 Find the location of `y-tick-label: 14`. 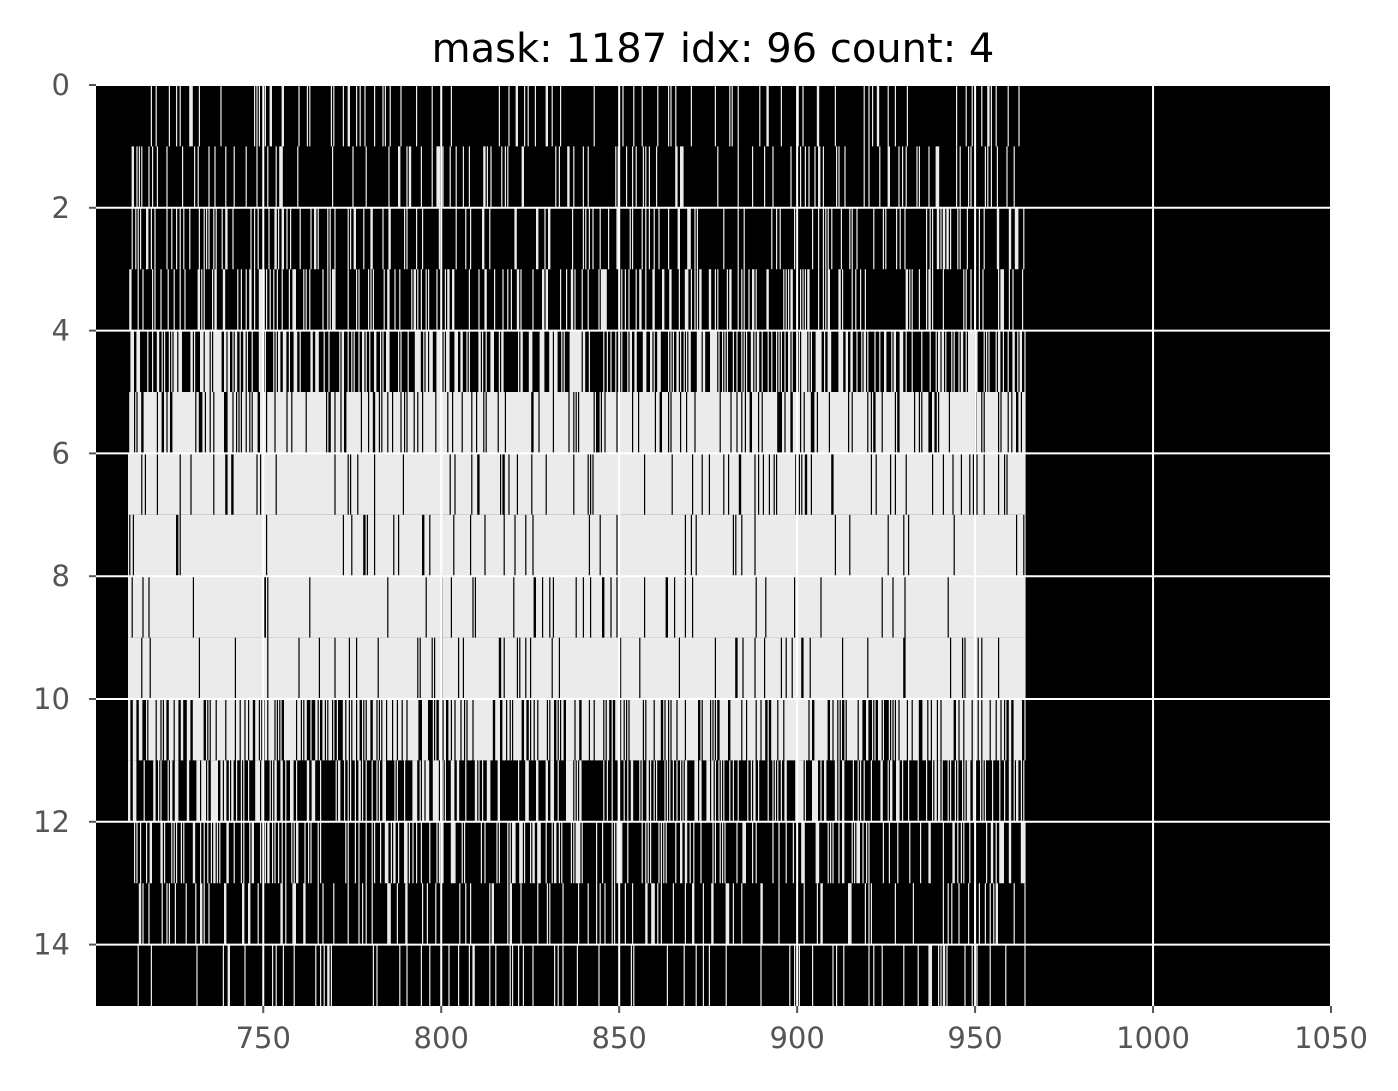

y-tick-label: 14 is located at coordinates (51, 945).